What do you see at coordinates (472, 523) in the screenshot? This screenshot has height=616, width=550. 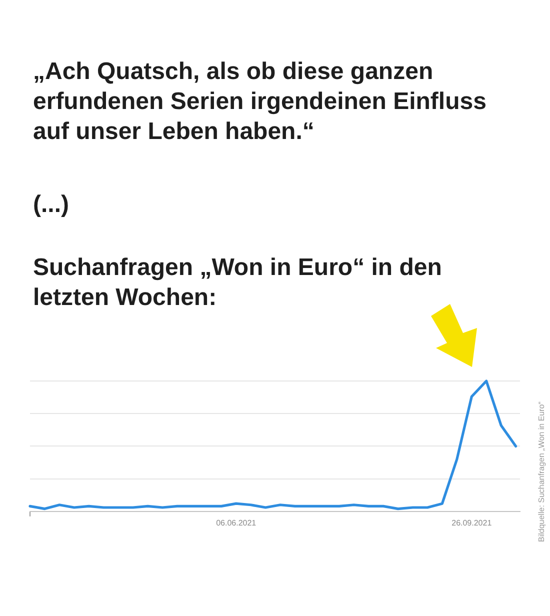 I see `x-tick-label: 26.09.2021` at bounding box center [472, 523].